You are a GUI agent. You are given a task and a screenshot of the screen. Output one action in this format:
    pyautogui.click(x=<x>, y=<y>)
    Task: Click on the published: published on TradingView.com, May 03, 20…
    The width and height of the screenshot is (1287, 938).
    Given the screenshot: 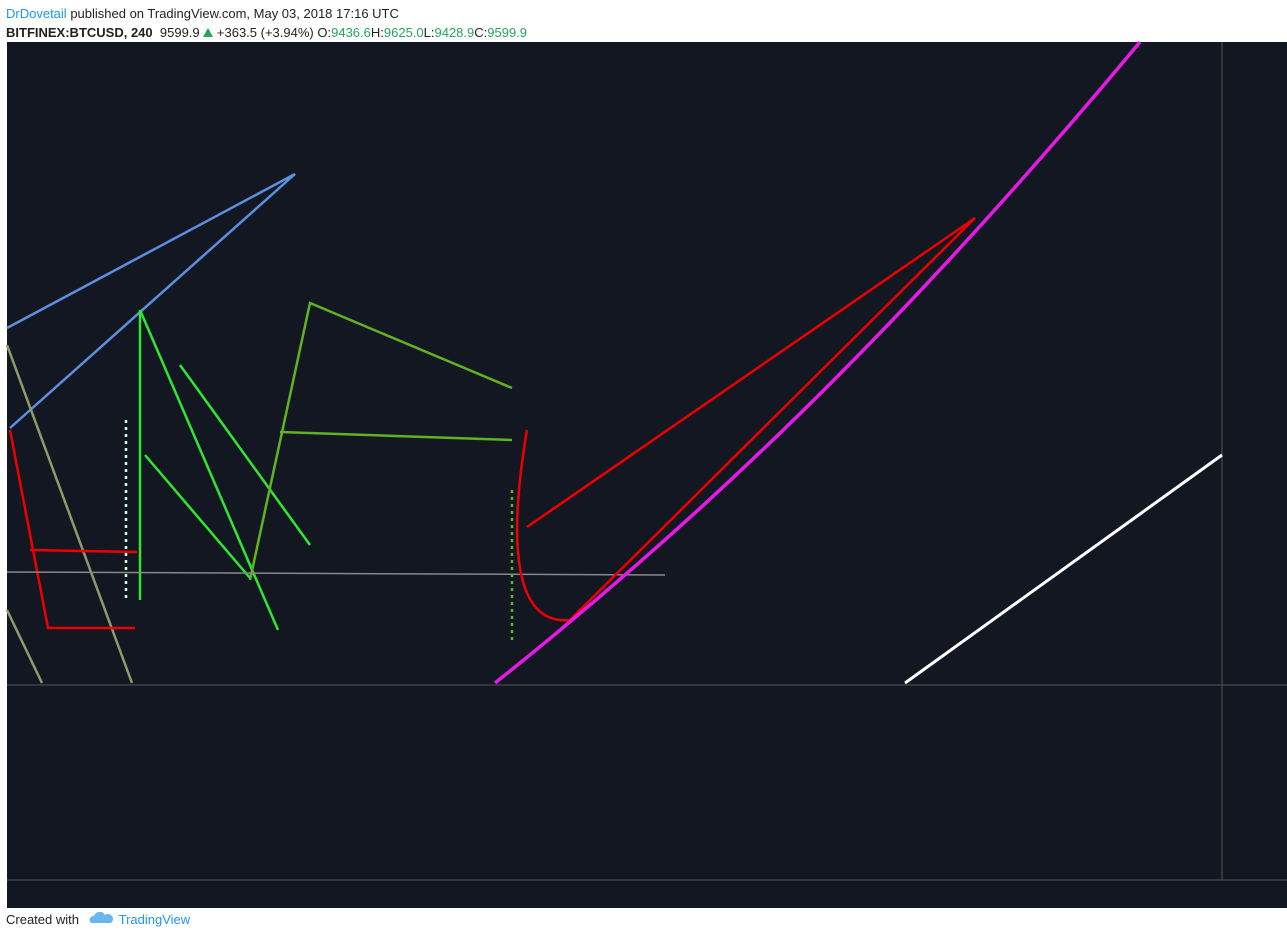 What is the action you would take?
    pyautogui.click(x=234, y=13)
    